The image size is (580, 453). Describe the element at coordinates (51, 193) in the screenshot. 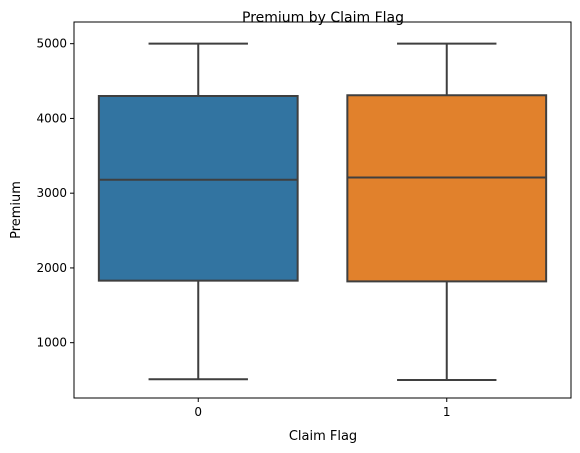

I see `y-tick-label: 3000` at that location.